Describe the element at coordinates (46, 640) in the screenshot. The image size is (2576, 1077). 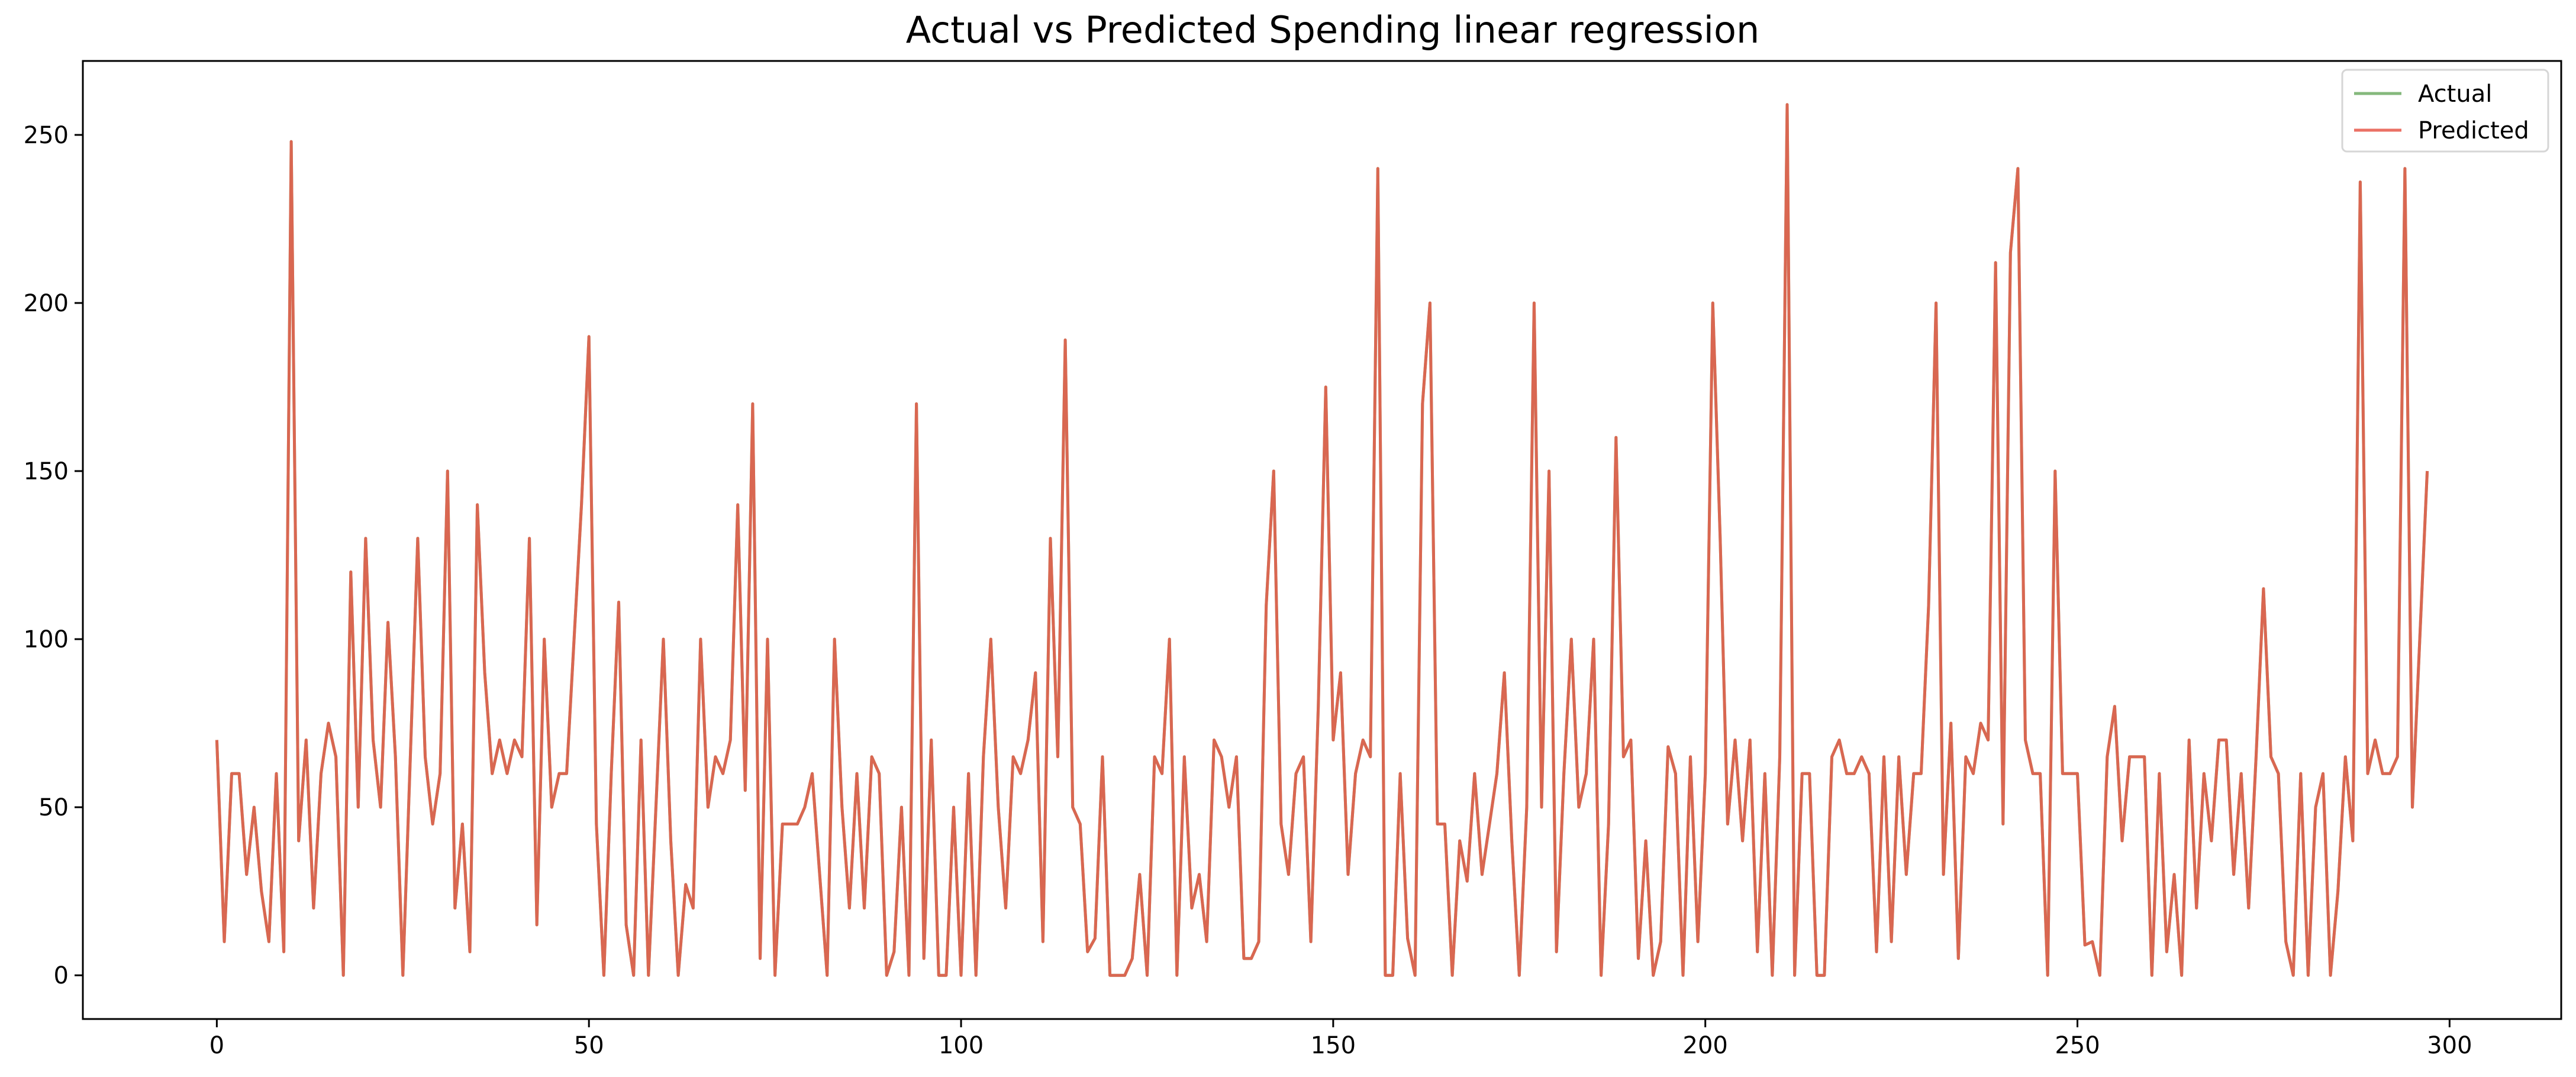
I see `y-tick-label: 100` at that location.